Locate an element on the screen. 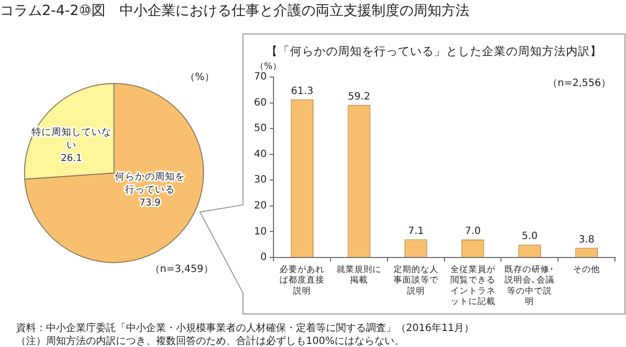 Image resolution: width=626 pixels, height=347 pixels. chart-title: 【「何らかの周知を行っている」とした企業の周知方法内訳】 is located at coordinates (434, 51).